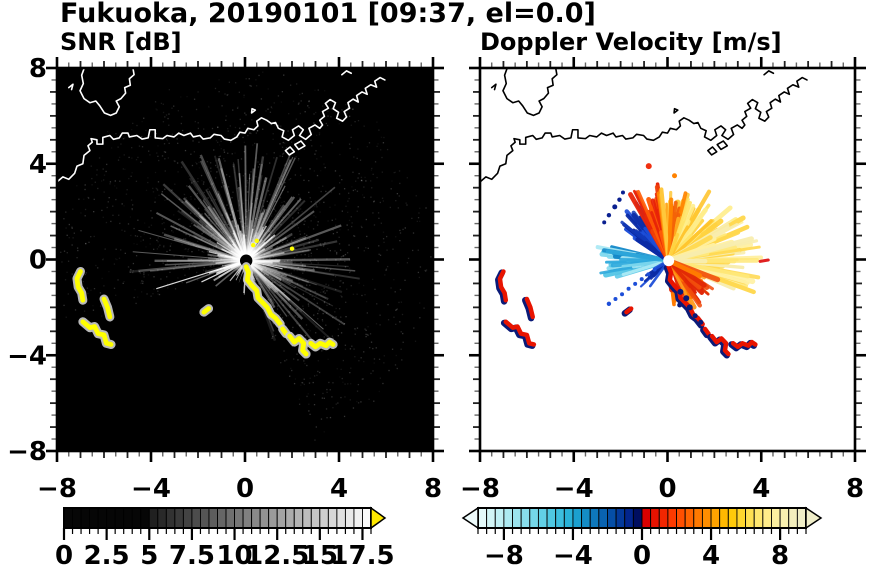  I want to click on velocity-x-tick-label: 4, so click(761, 489).